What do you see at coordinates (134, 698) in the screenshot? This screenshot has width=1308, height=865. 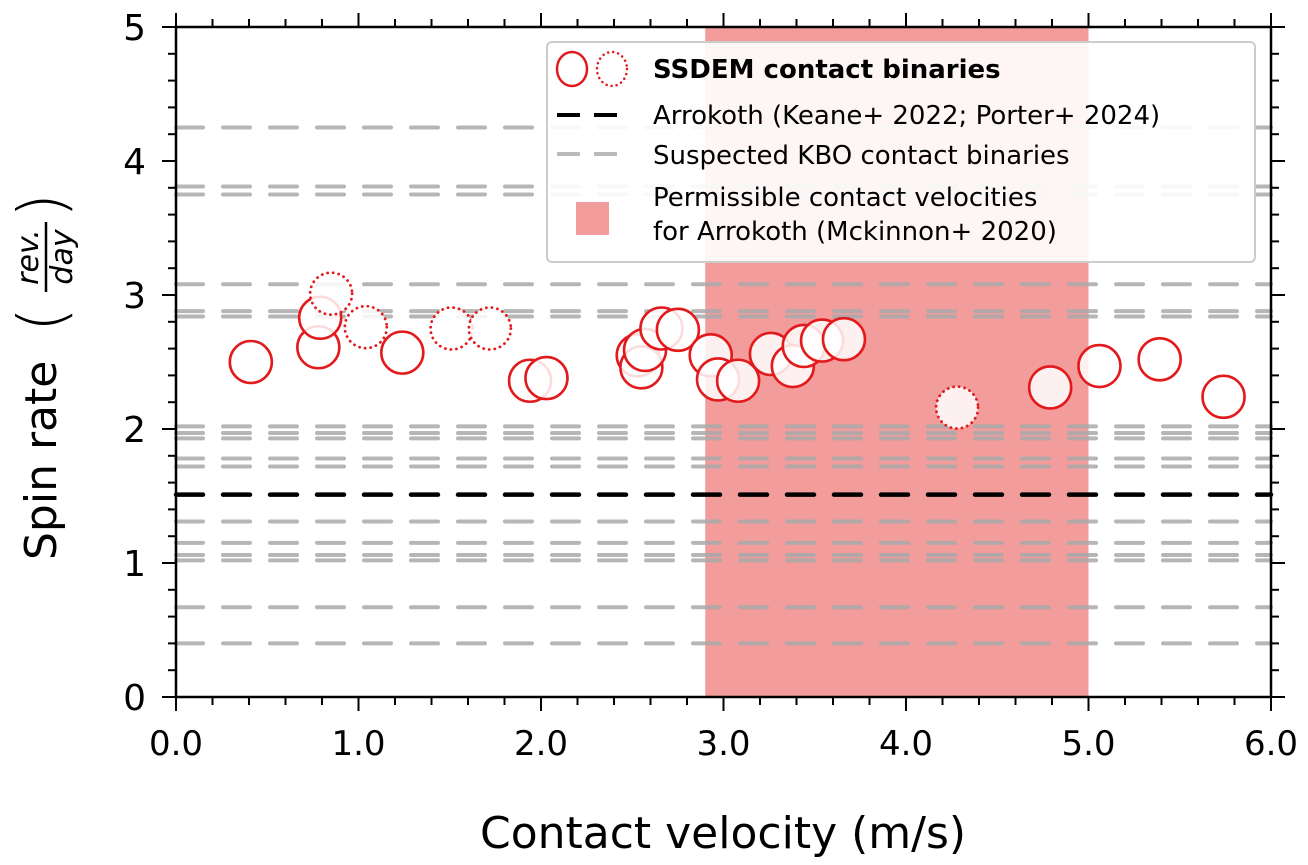 I see `y-tick-label: 0` at bounding box center [134, 698].